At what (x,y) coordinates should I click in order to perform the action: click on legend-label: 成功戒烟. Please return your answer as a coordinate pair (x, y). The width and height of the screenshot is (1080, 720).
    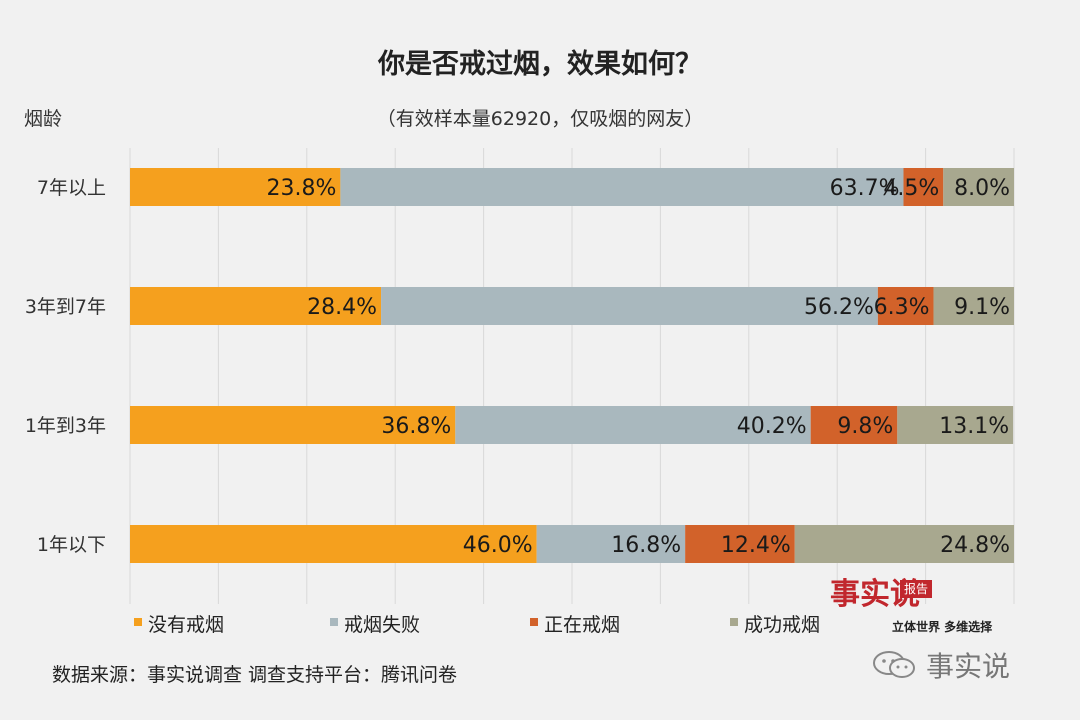
    Looking at the image, I should click on (782, 625).